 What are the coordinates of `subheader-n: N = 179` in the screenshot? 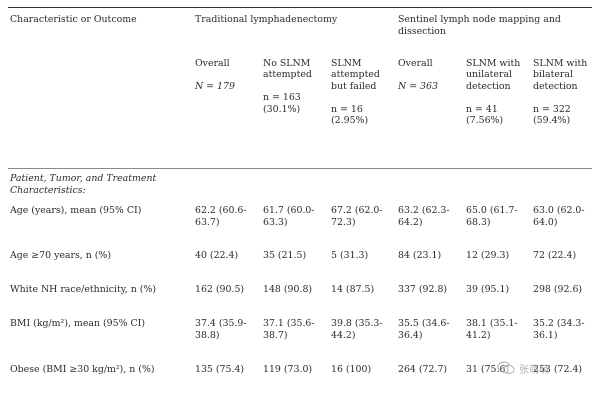 It's located at (215, 86).